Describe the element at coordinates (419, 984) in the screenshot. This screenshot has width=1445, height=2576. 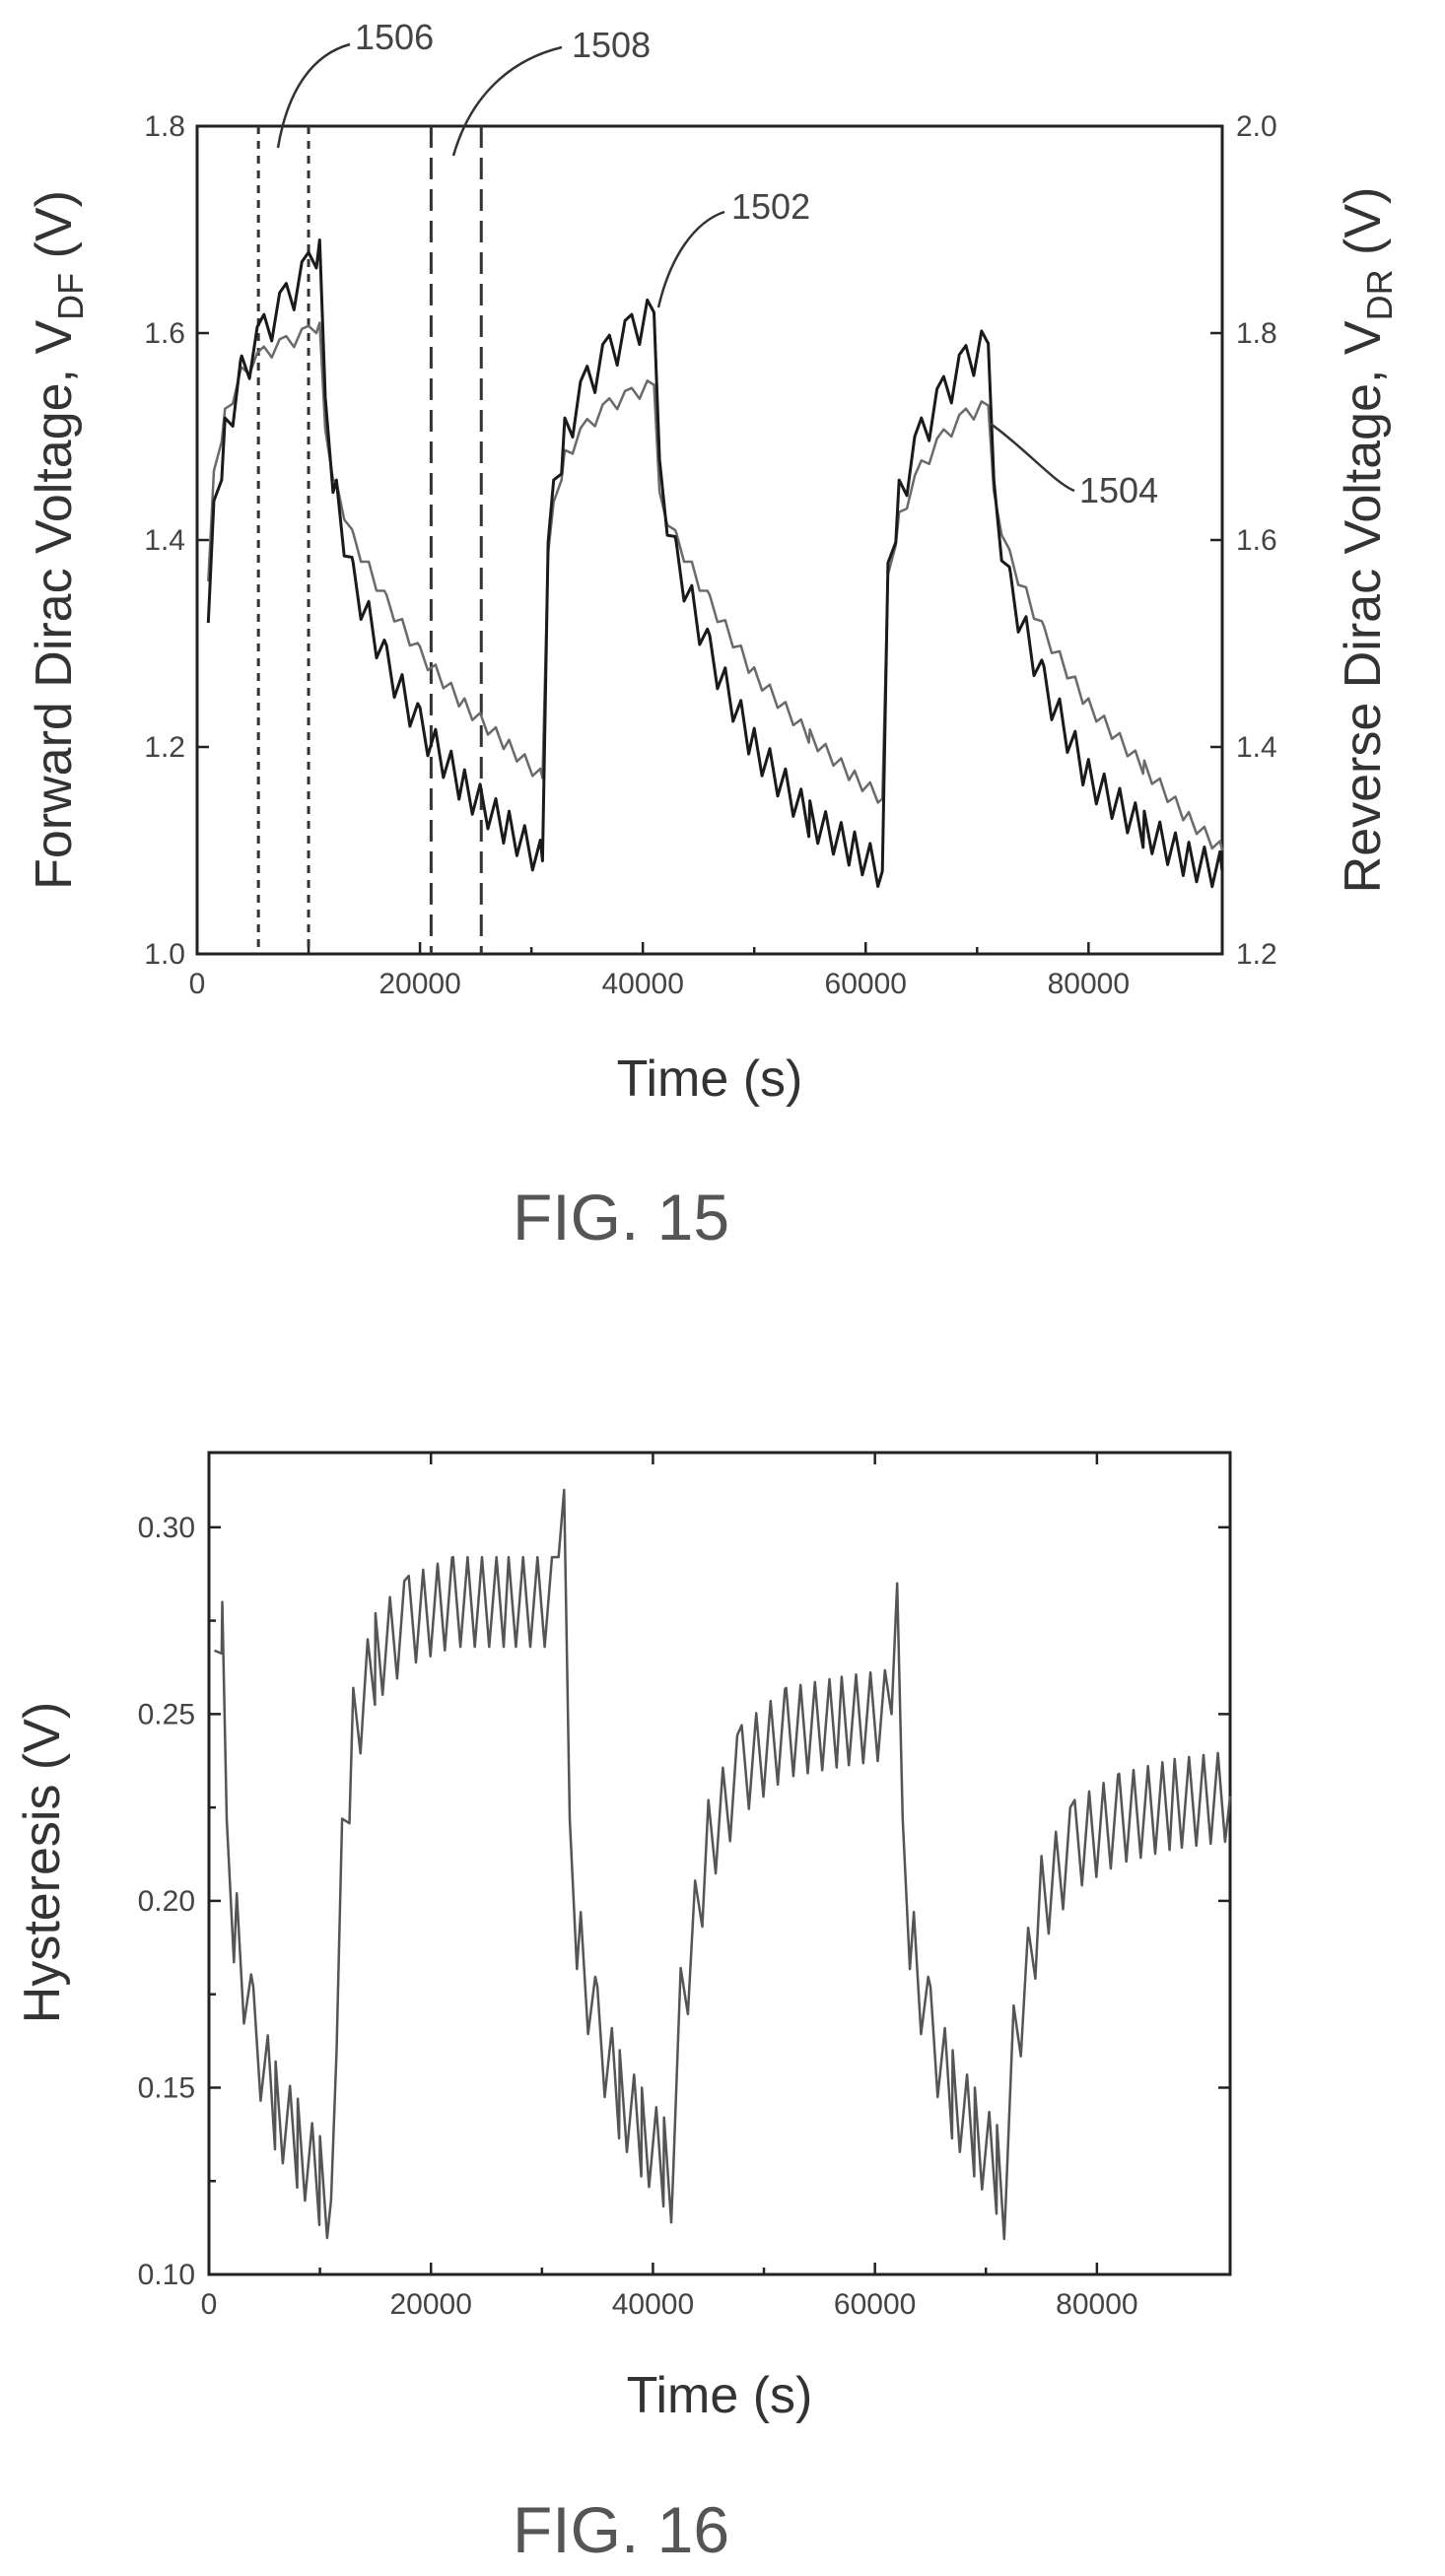
I see `fig15-x-tick-label: 20000` at that location.